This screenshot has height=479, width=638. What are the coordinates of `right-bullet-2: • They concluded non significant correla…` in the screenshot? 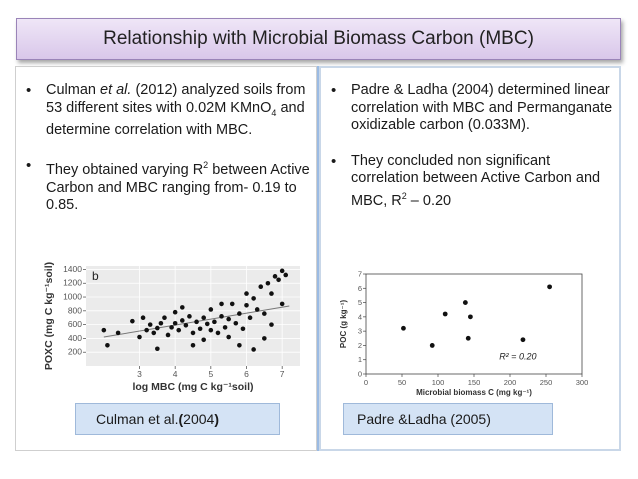 It's located at (473, 181).